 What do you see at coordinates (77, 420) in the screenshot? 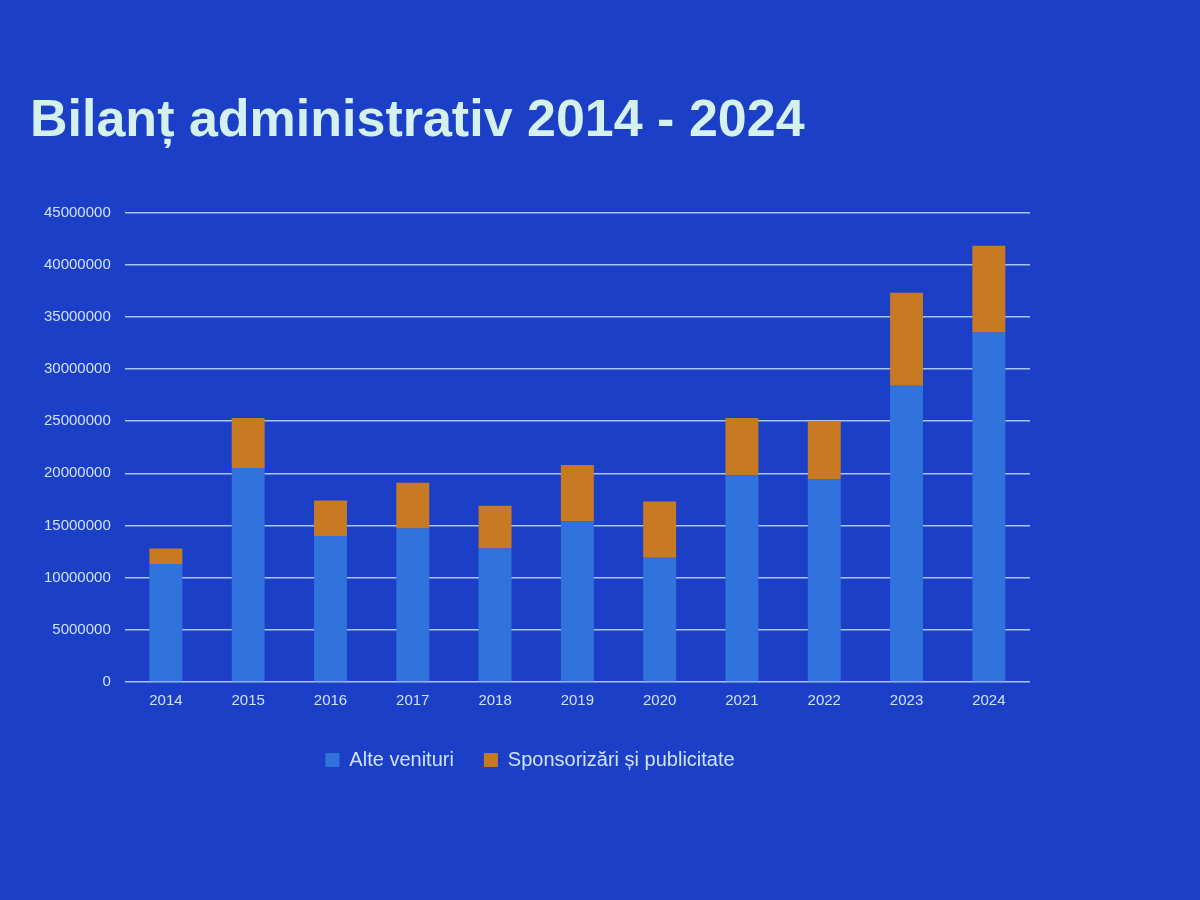
I see `y-tick-label: 25000000` at bounding box center [77, 420].